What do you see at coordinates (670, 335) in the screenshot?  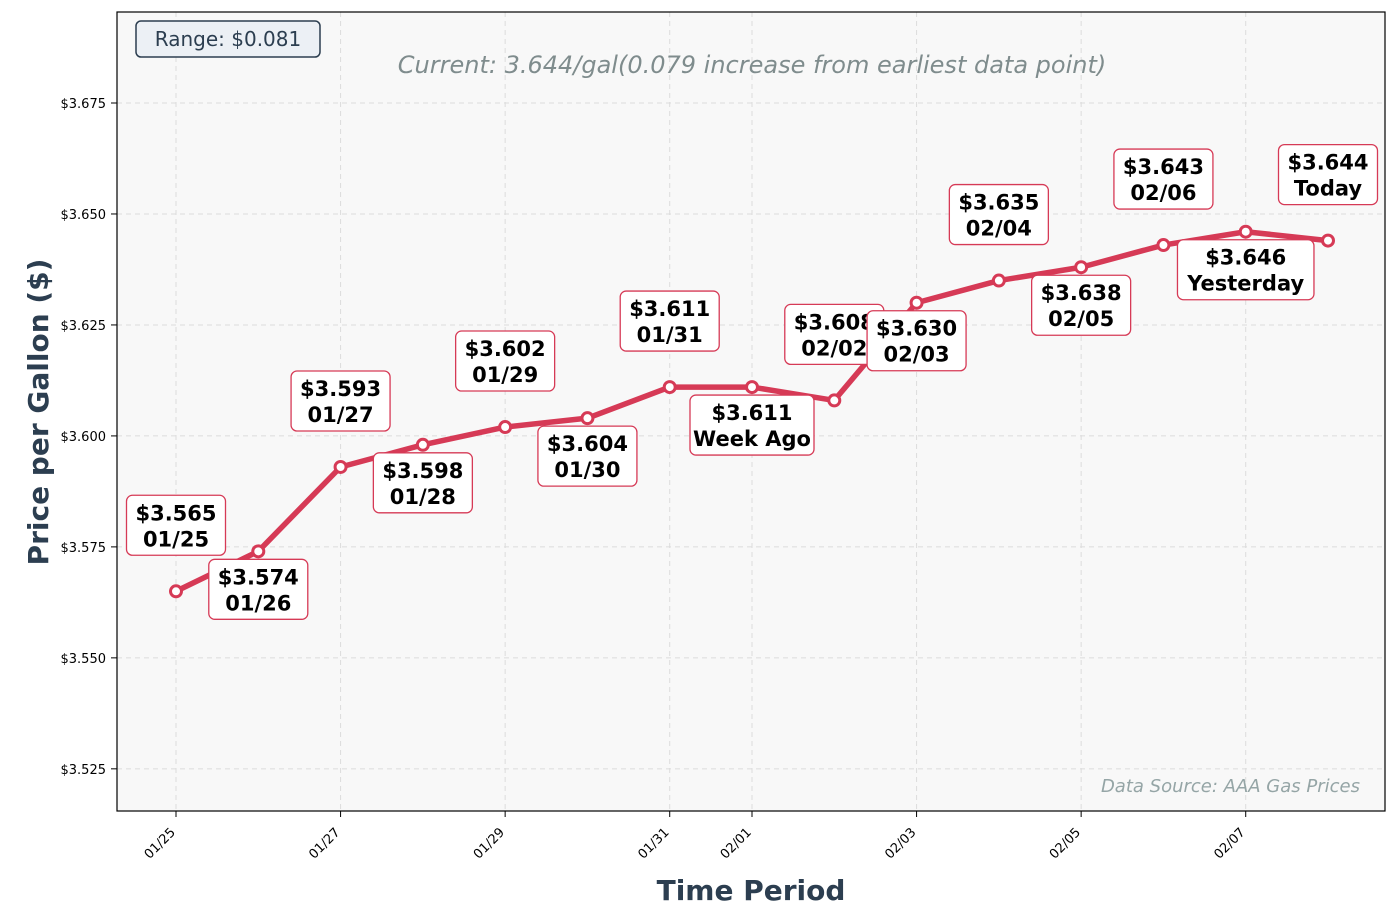 I see `point-label-date: 01/31` at bounding box center [670, 335].